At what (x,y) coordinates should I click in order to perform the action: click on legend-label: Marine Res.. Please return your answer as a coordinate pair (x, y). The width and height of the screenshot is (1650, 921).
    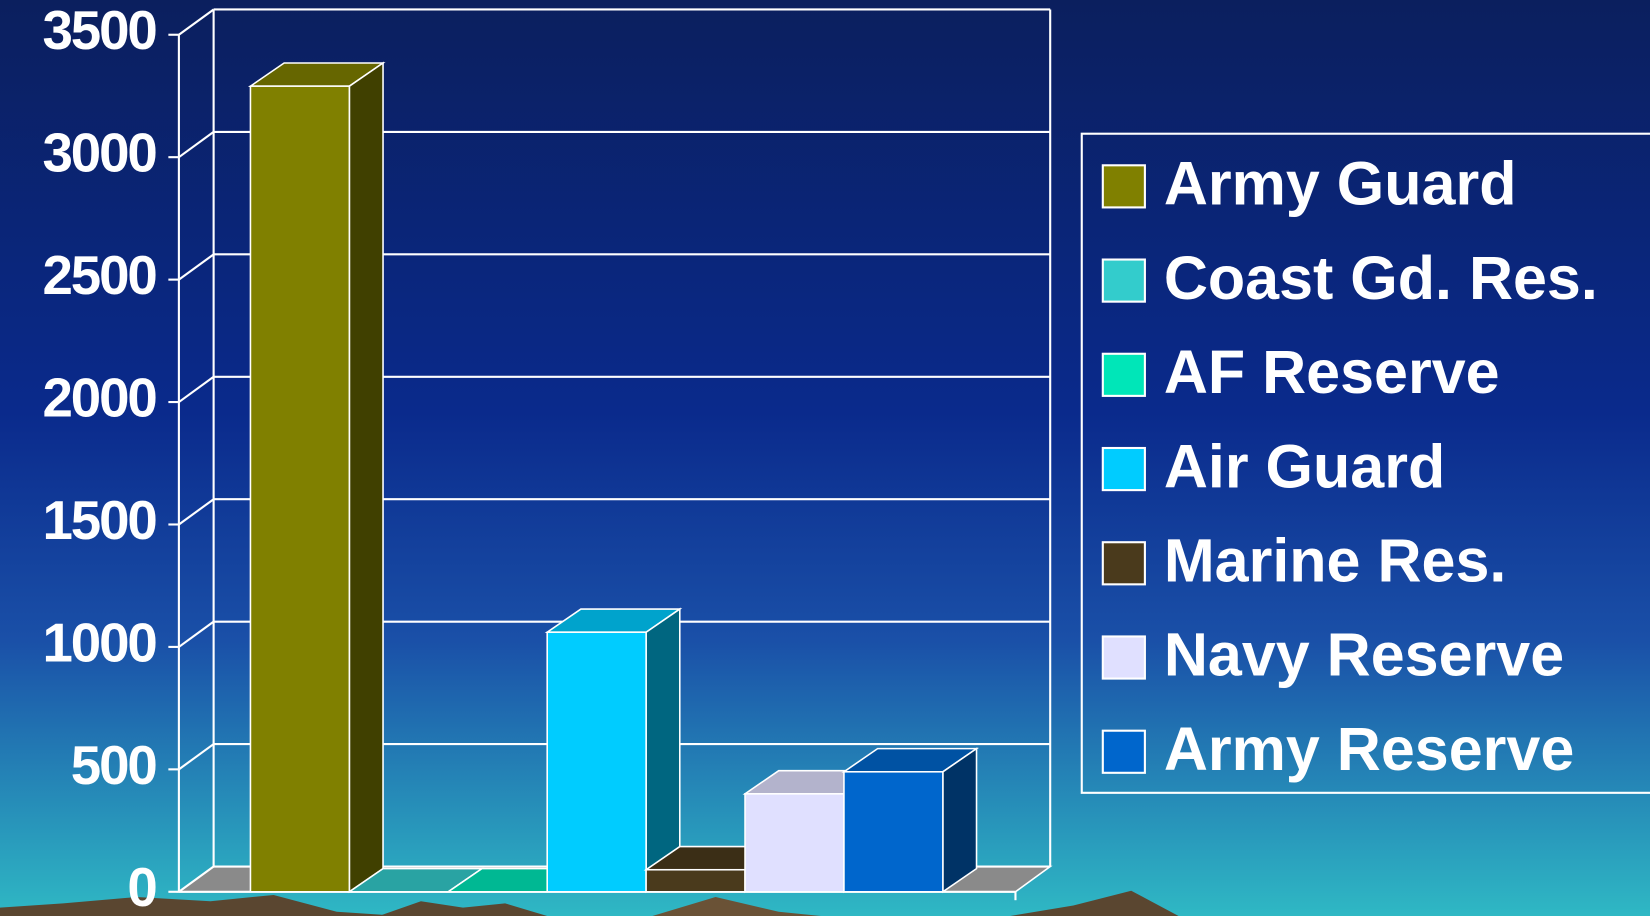
    Looking at the image, I should click on (1335, 561).